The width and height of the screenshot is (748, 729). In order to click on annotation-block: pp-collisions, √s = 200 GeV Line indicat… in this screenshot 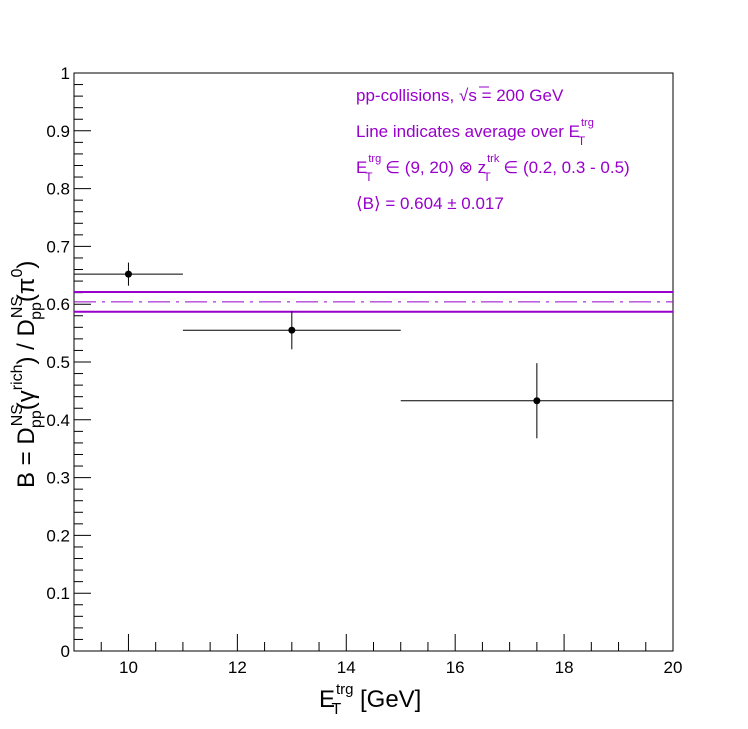, I will do `click(493, 149)`.